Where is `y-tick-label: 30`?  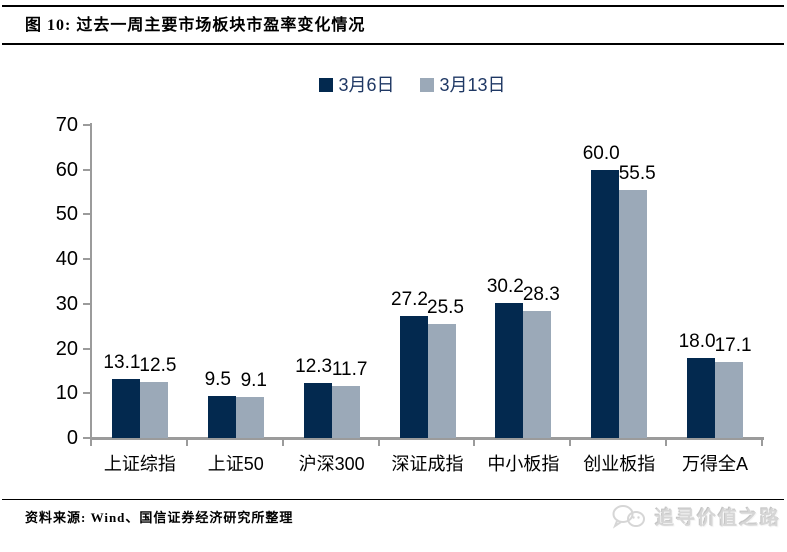 y-tick-label: 30 is located at coordinates (66, 303).